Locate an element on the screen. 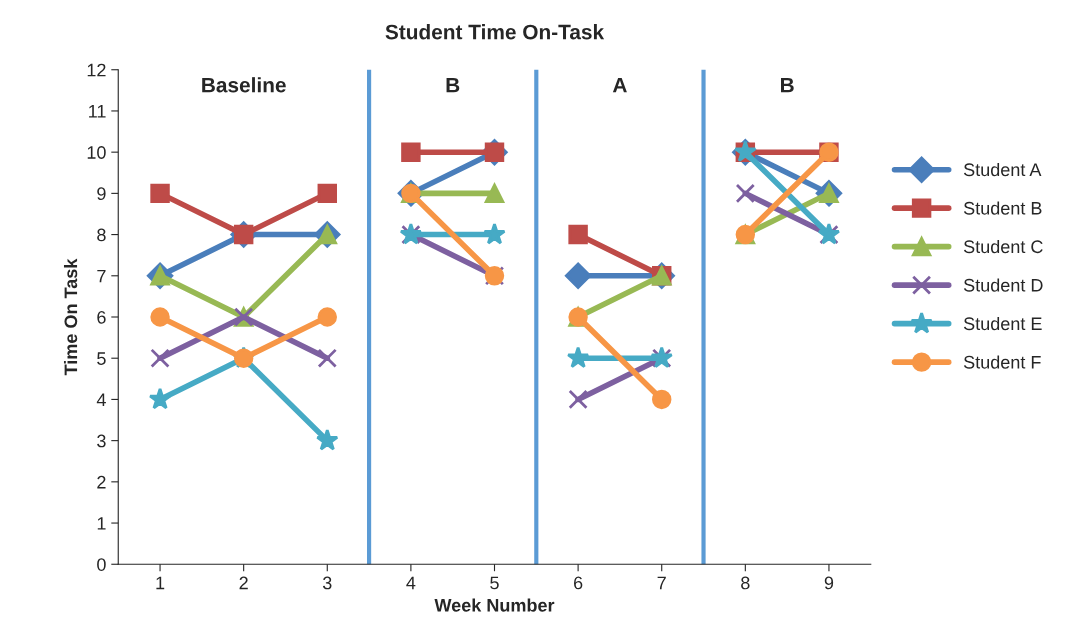 Image resolution: width=1075 pixels, height=634 pixels. y-tick-label: 2 is located at coordinates (101, 482).